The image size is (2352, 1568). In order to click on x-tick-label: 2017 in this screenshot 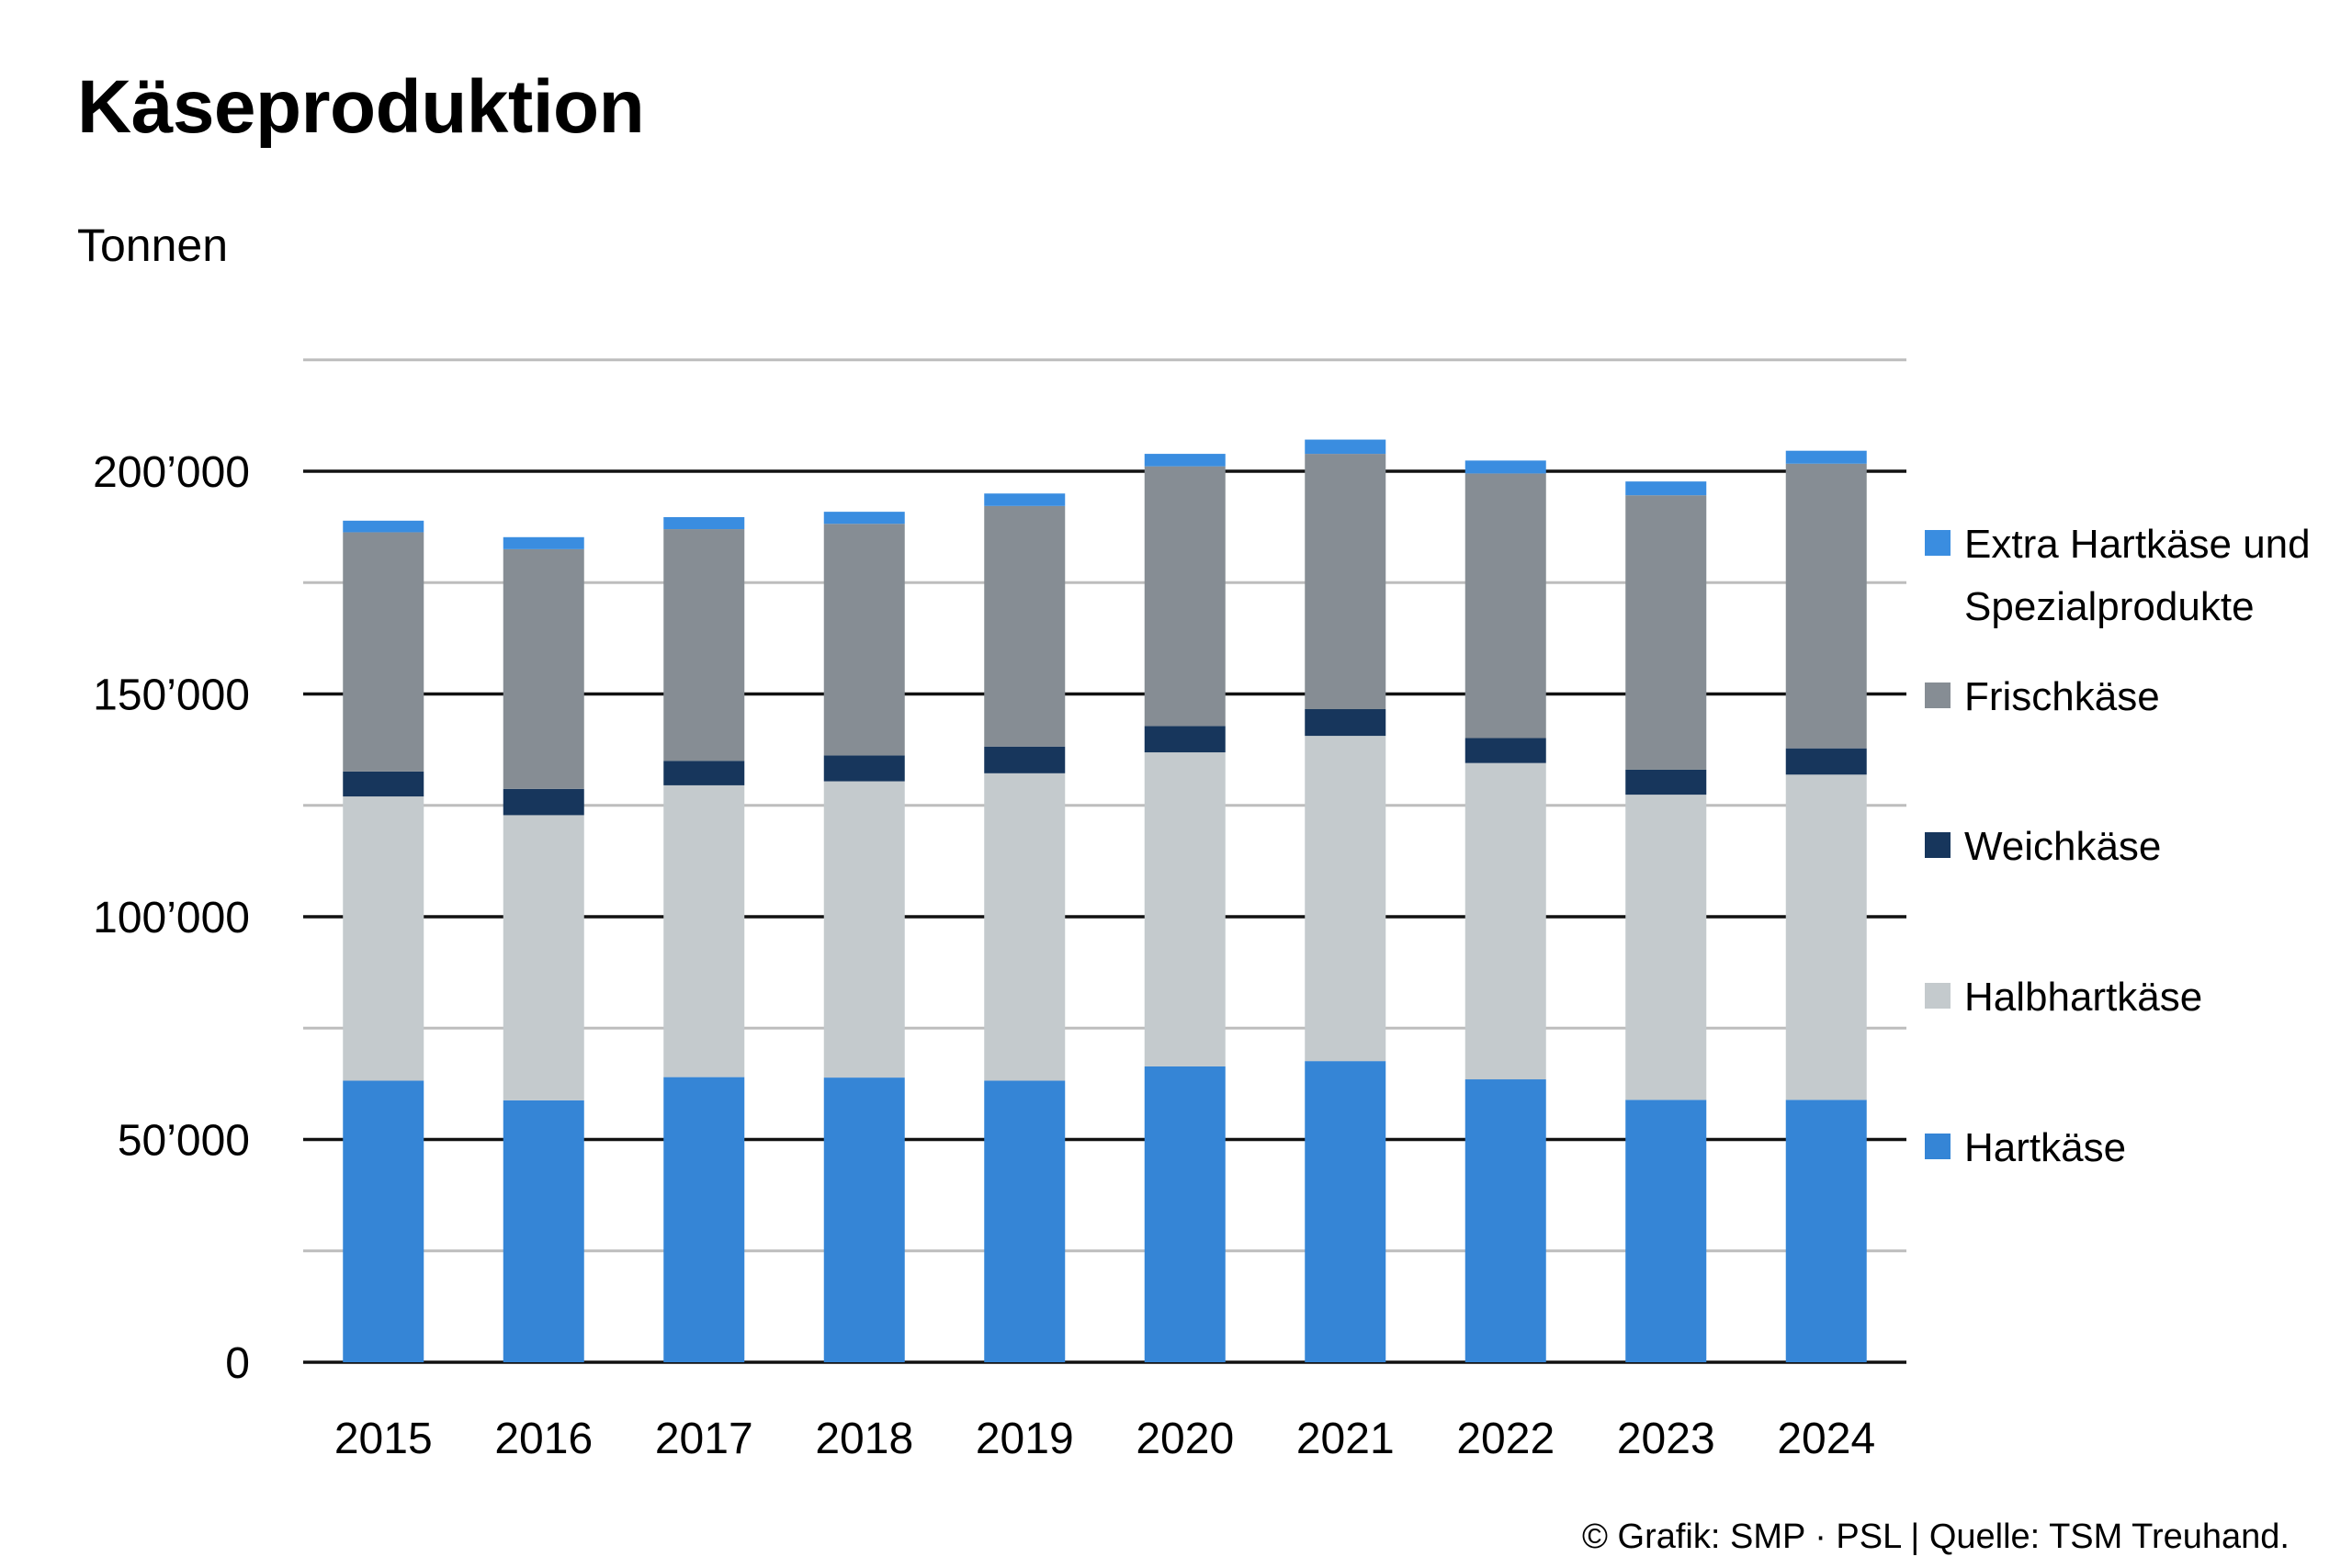, I will do `click(704, 1439)`.